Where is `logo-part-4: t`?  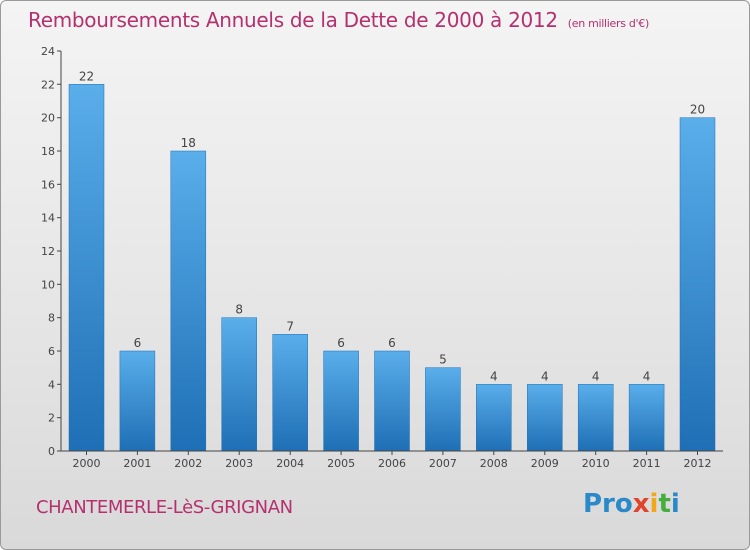 logo-part-4: t is located at coordinates (664, 504).